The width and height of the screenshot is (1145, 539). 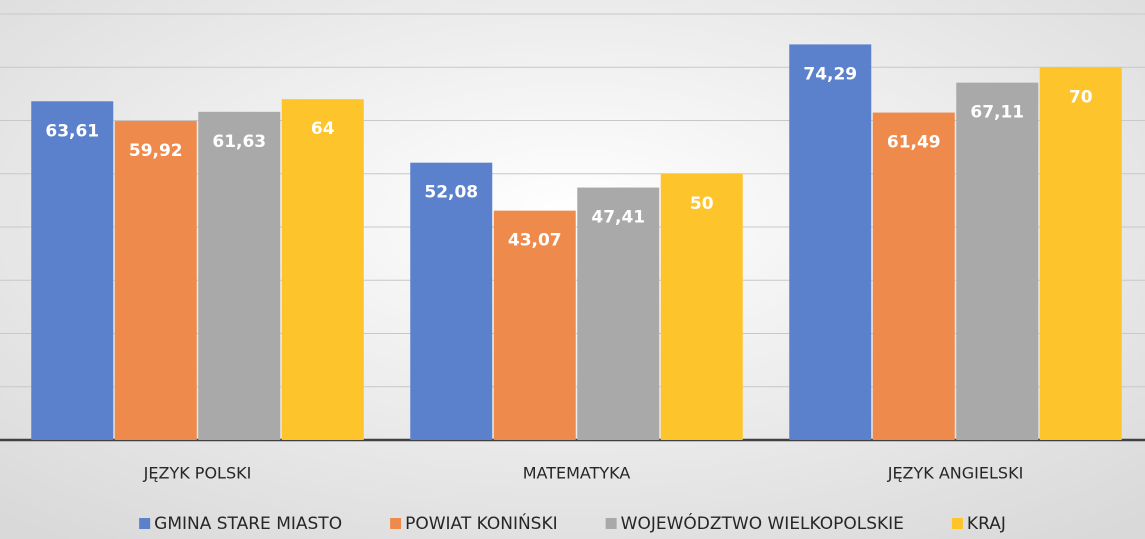 What do you see at coordinates (997, 113) in the screenshot?
I see `data-label: 67,11` at bounding box center [997, 113].